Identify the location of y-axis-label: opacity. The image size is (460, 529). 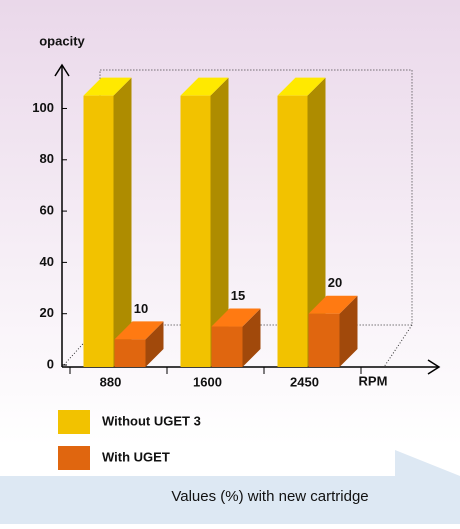
(62, 40).